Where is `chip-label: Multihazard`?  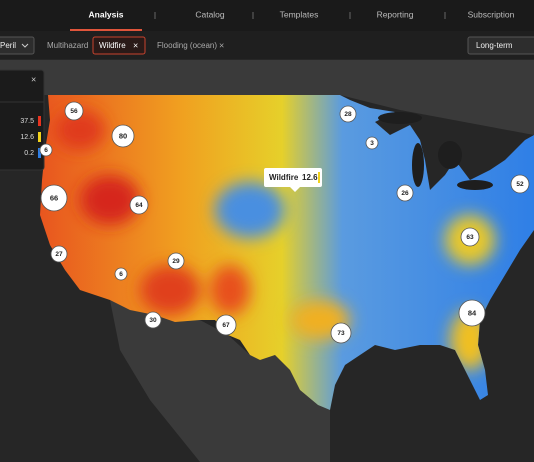 chip-label: Multihazard is located at coordinates (67, 45).